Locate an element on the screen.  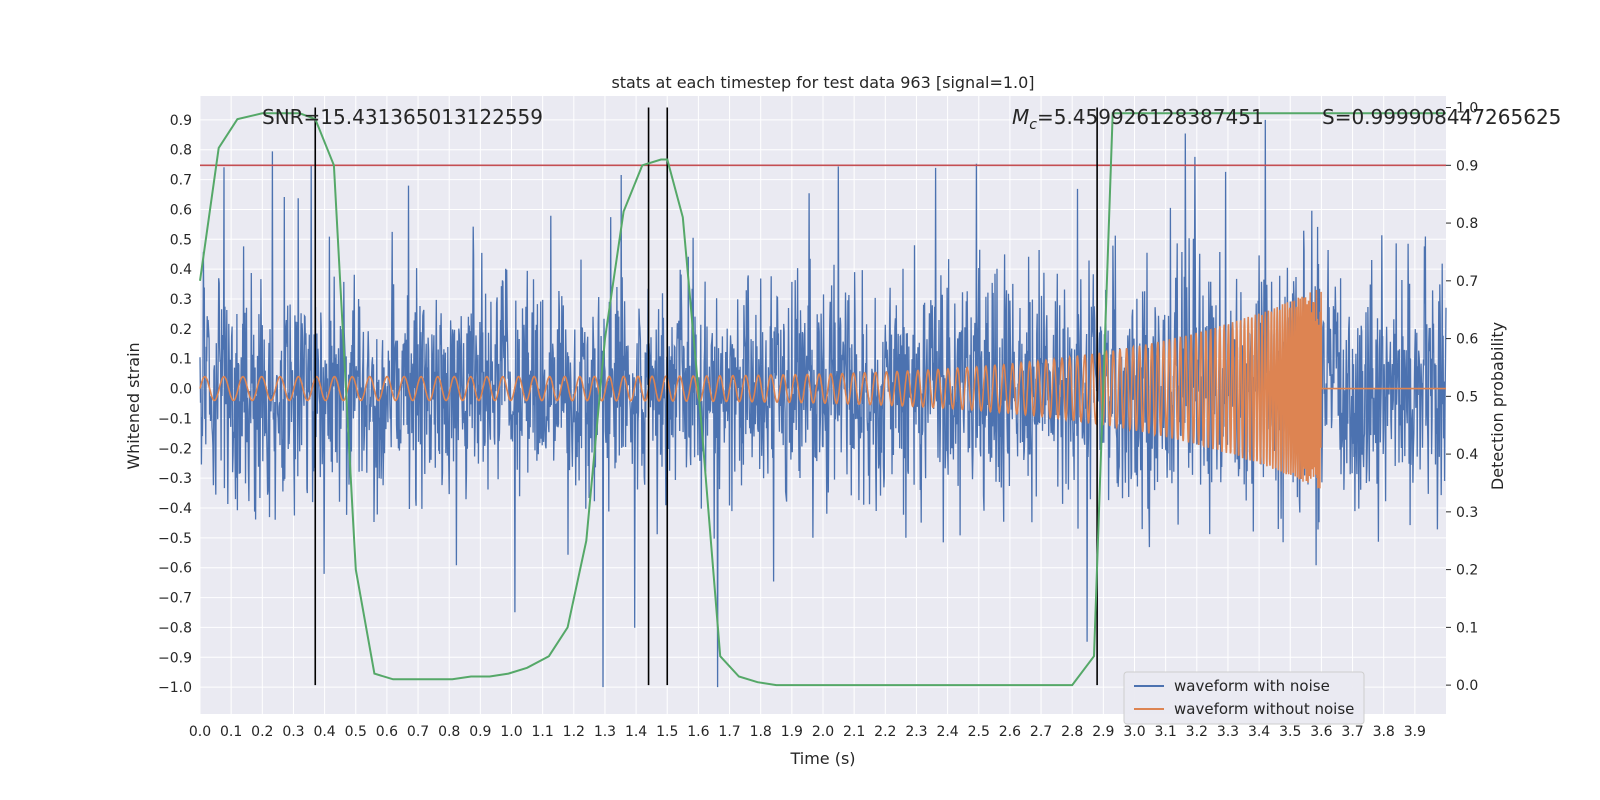
x-tick-label: 0.9 is located at coordinates (480, 732).